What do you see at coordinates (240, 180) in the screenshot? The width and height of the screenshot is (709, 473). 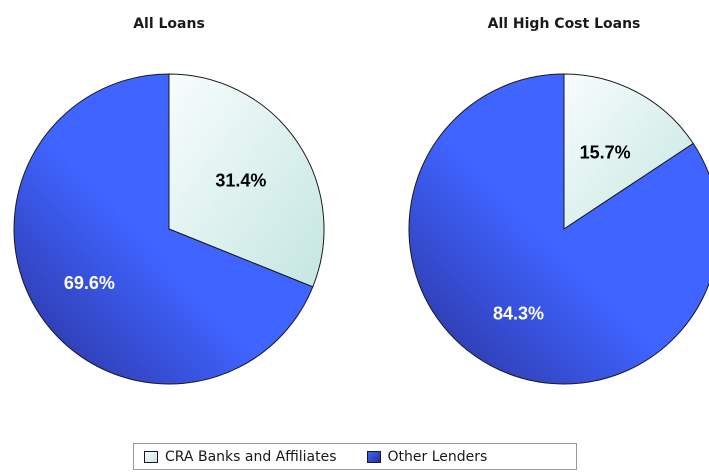 I see `data-label-cra: 31.4%` at bounding box center [240, 180].